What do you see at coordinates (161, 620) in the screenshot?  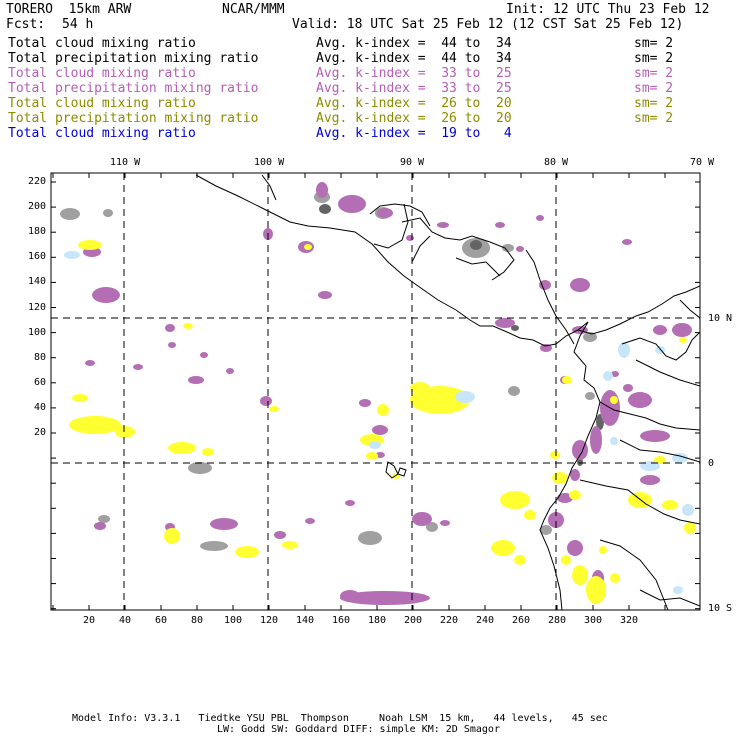 I see `x-tick-label: 60` at bounding box center [161, 620].